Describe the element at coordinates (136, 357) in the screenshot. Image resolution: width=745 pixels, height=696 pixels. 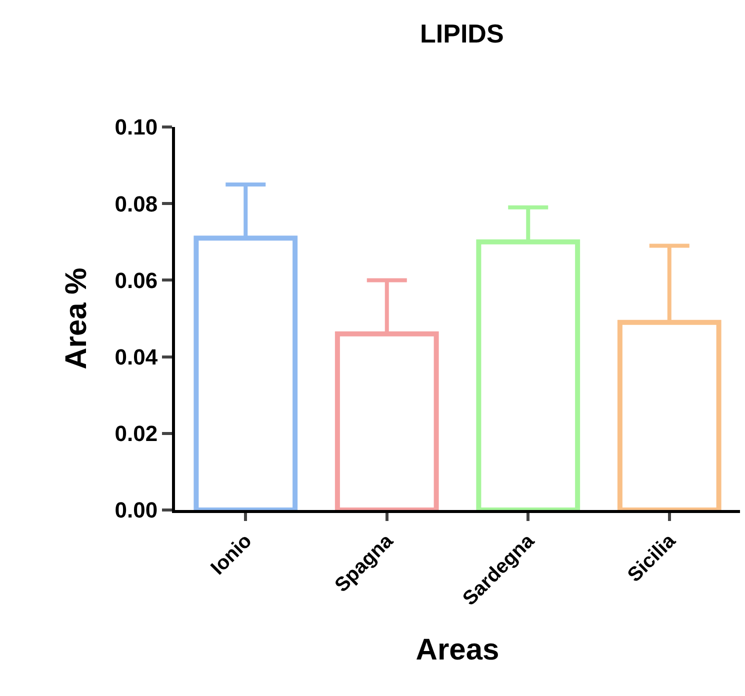
I see `y-tick-label: 0.04` at that location.